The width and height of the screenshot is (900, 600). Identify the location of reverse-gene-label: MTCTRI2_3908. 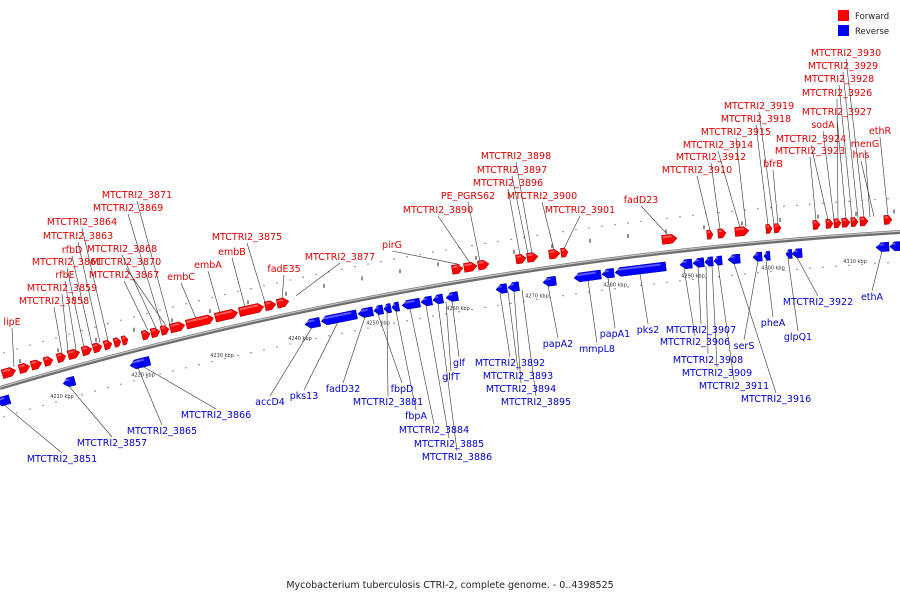
(708, 360).